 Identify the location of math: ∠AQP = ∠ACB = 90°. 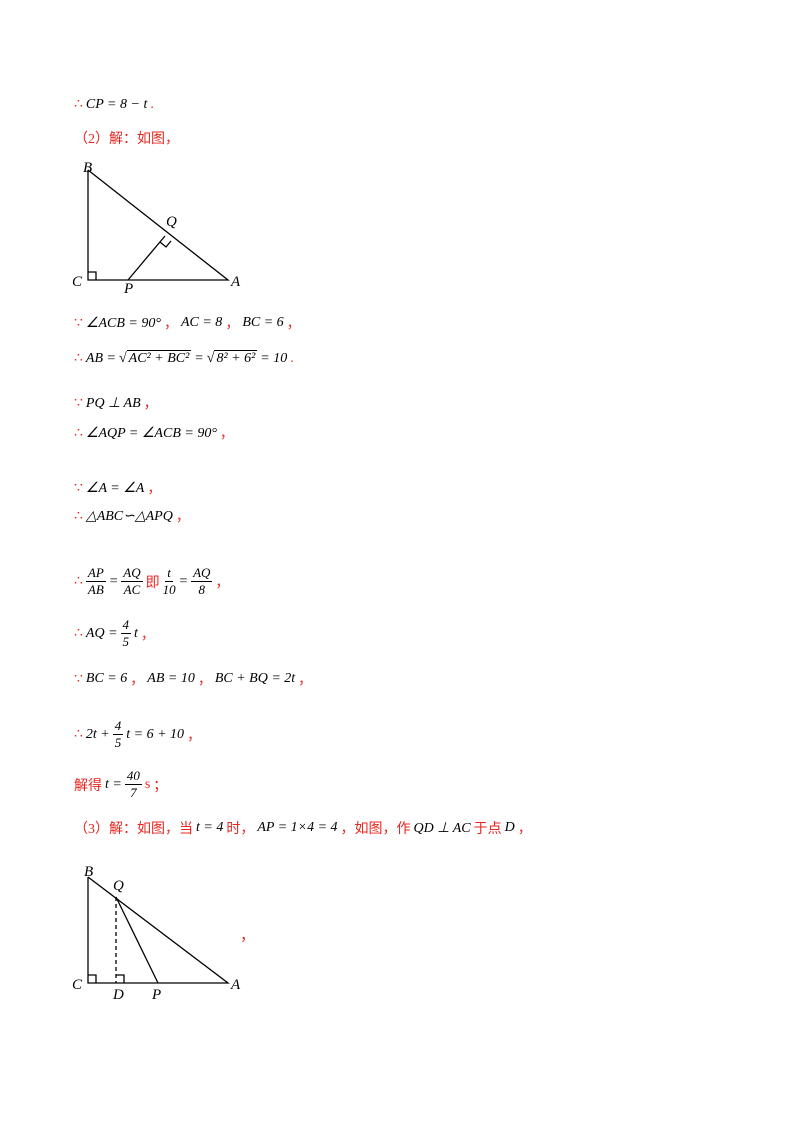
(151, 433).